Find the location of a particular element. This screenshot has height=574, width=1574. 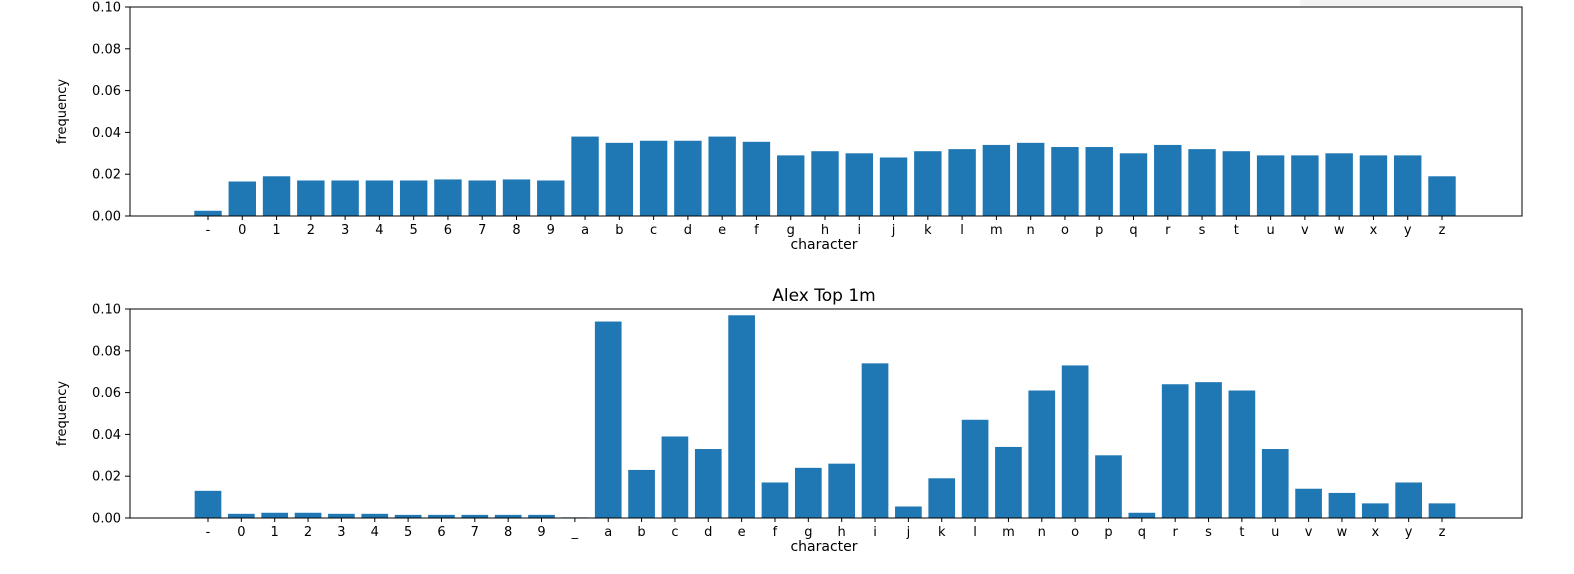

bar-z is located at coordinates (1442, 196).